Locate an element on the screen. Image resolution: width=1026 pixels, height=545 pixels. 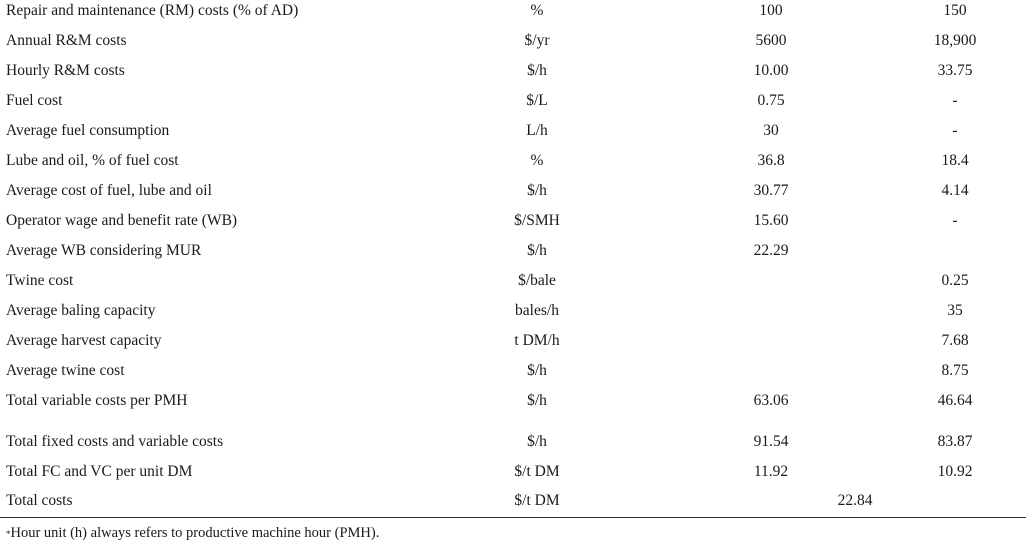
value-cell-2: 4.14 is located at coordinates (955, 190).